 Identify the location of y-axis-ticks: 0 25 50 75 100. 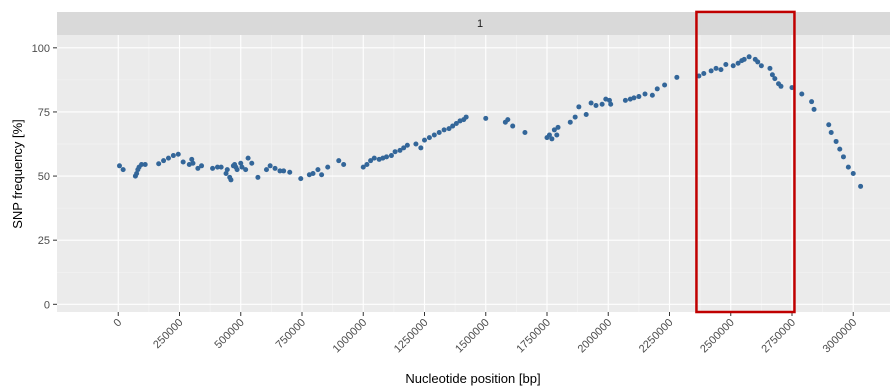
(44, 177).